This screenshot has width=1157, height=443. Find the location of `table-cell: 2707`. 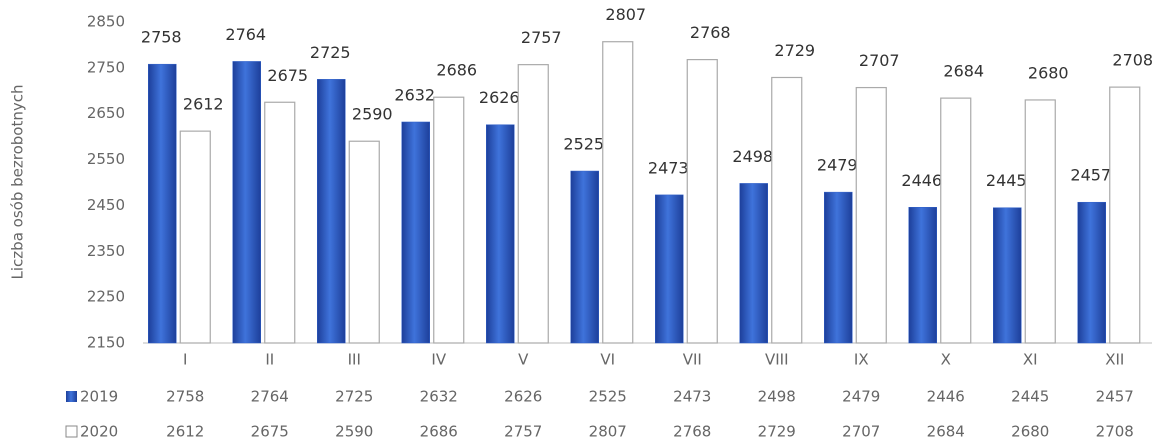

table-cell: 2707 is located at coordinates (861, 432).